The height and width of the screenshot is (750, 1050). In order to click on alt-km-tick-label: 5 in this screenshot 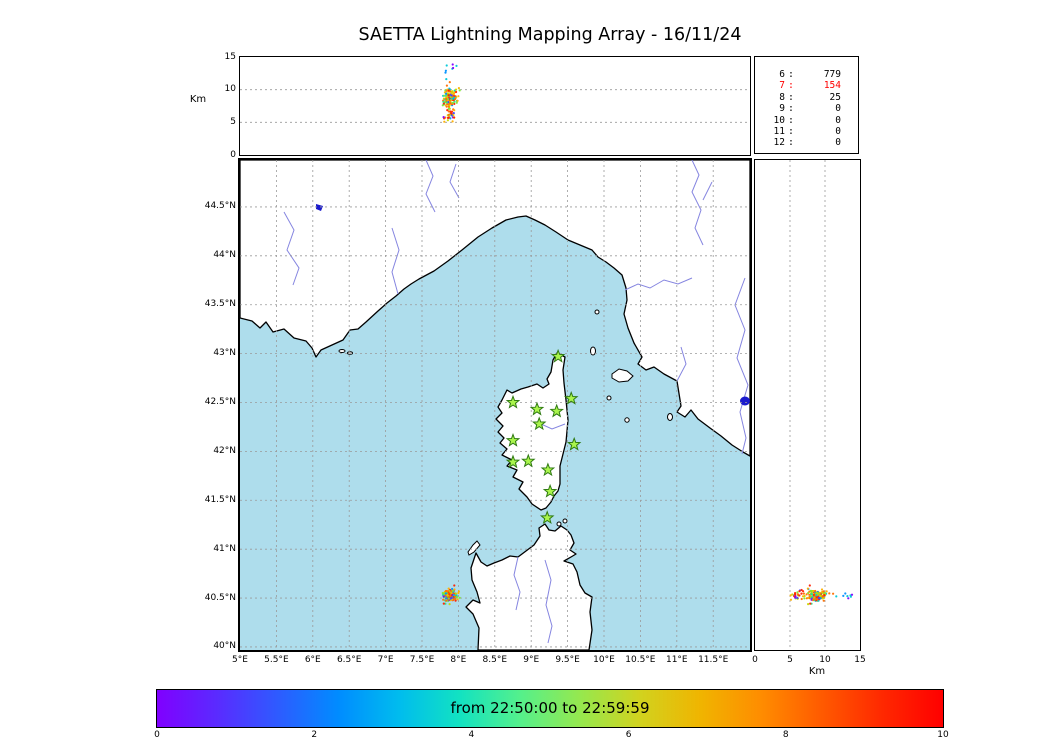, I will do `click(790, 660)`.